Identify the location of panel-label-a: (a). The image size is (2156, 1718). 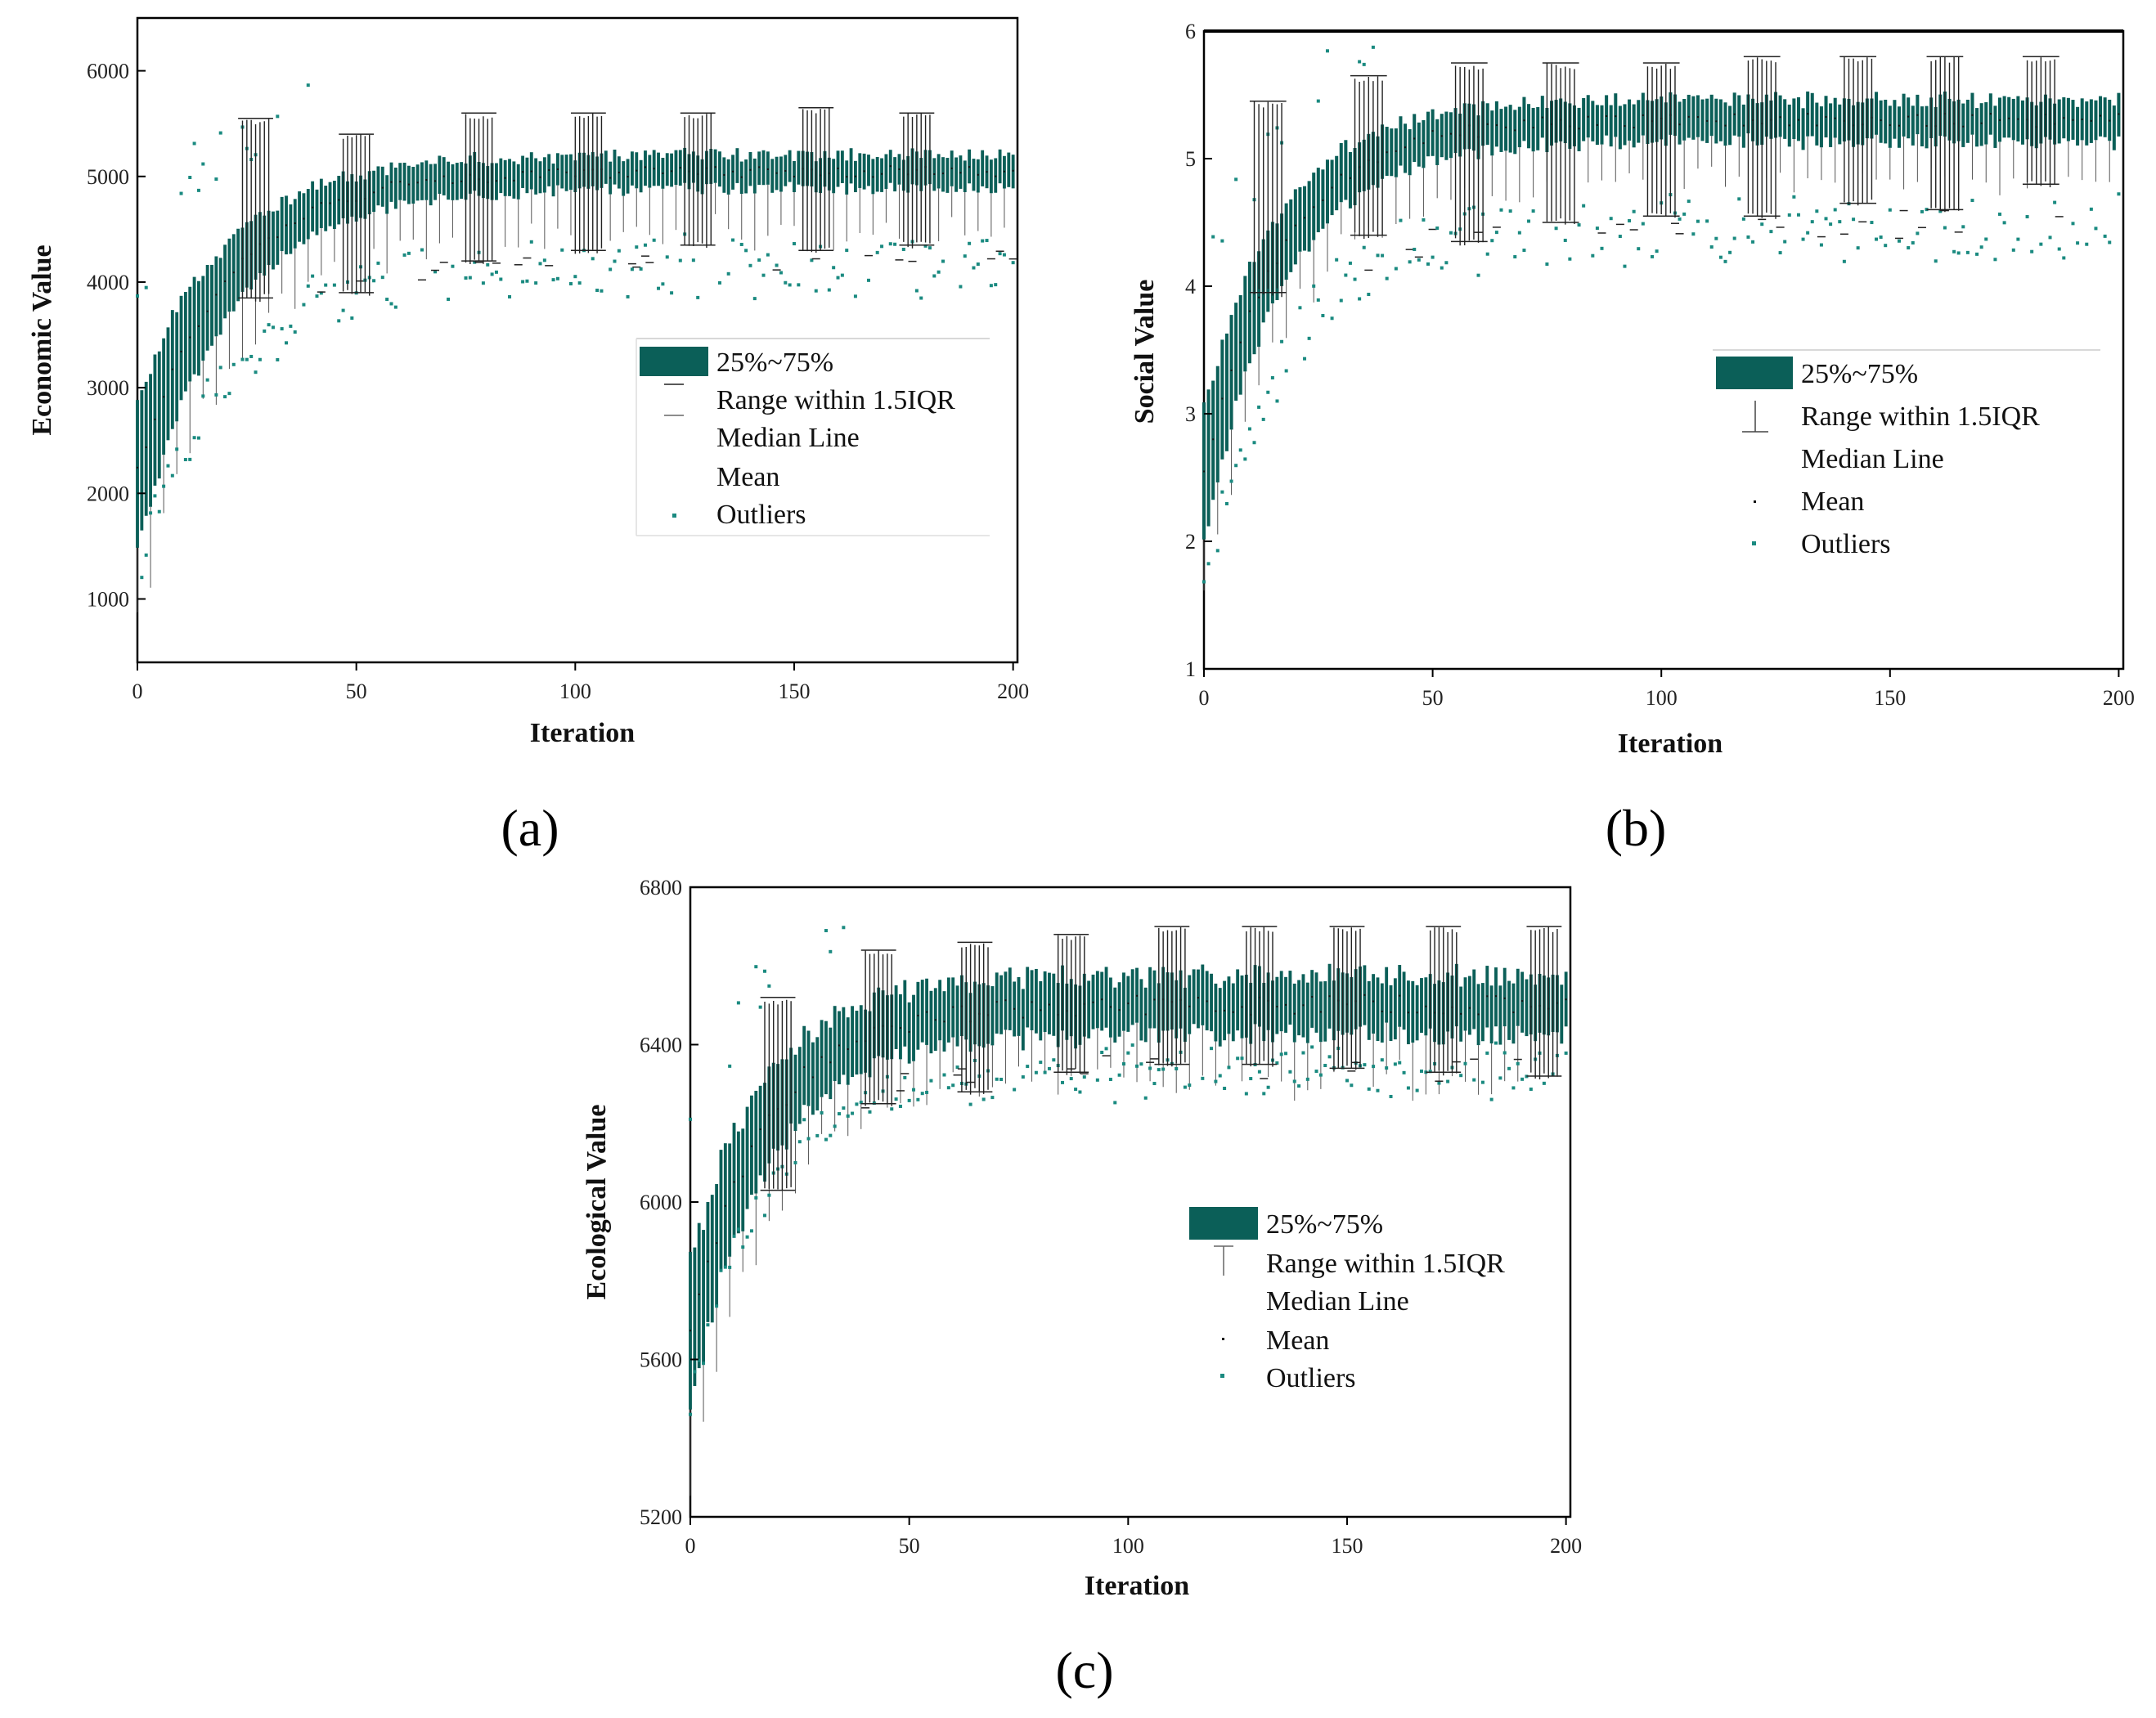
(530, 828).